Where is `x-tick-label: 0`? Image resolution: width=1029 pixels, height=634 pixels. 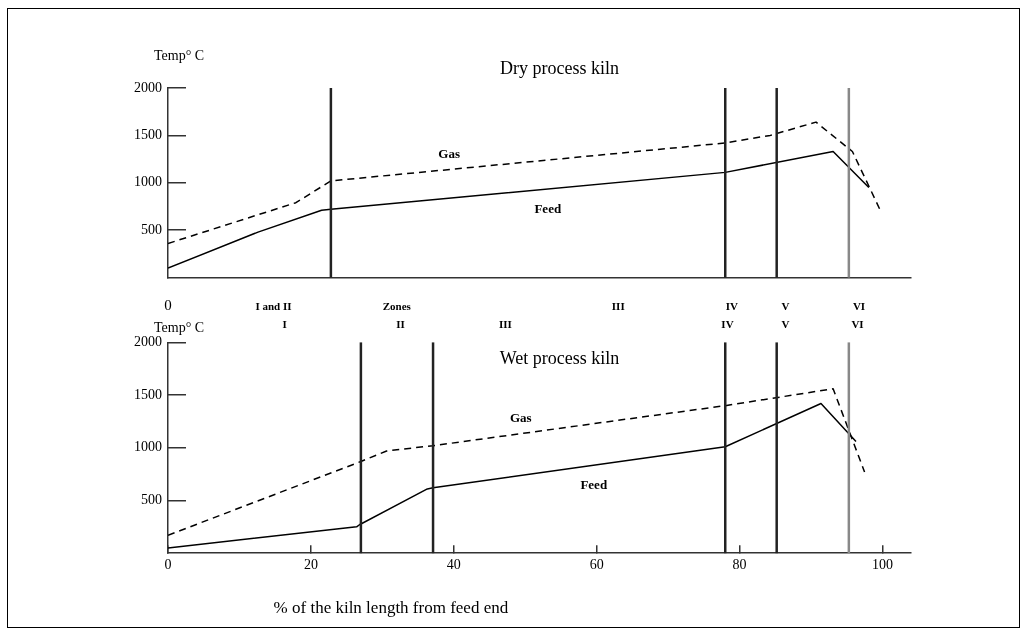 x-tick-label: 0 is located at coordinates (168, 565).